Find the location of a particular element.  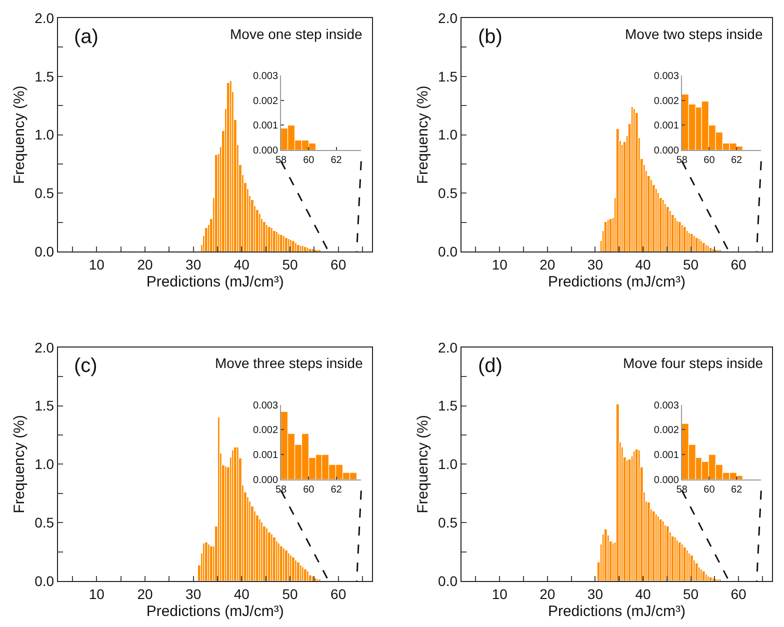

annotation: (a) is located at coordinates (86, 37).